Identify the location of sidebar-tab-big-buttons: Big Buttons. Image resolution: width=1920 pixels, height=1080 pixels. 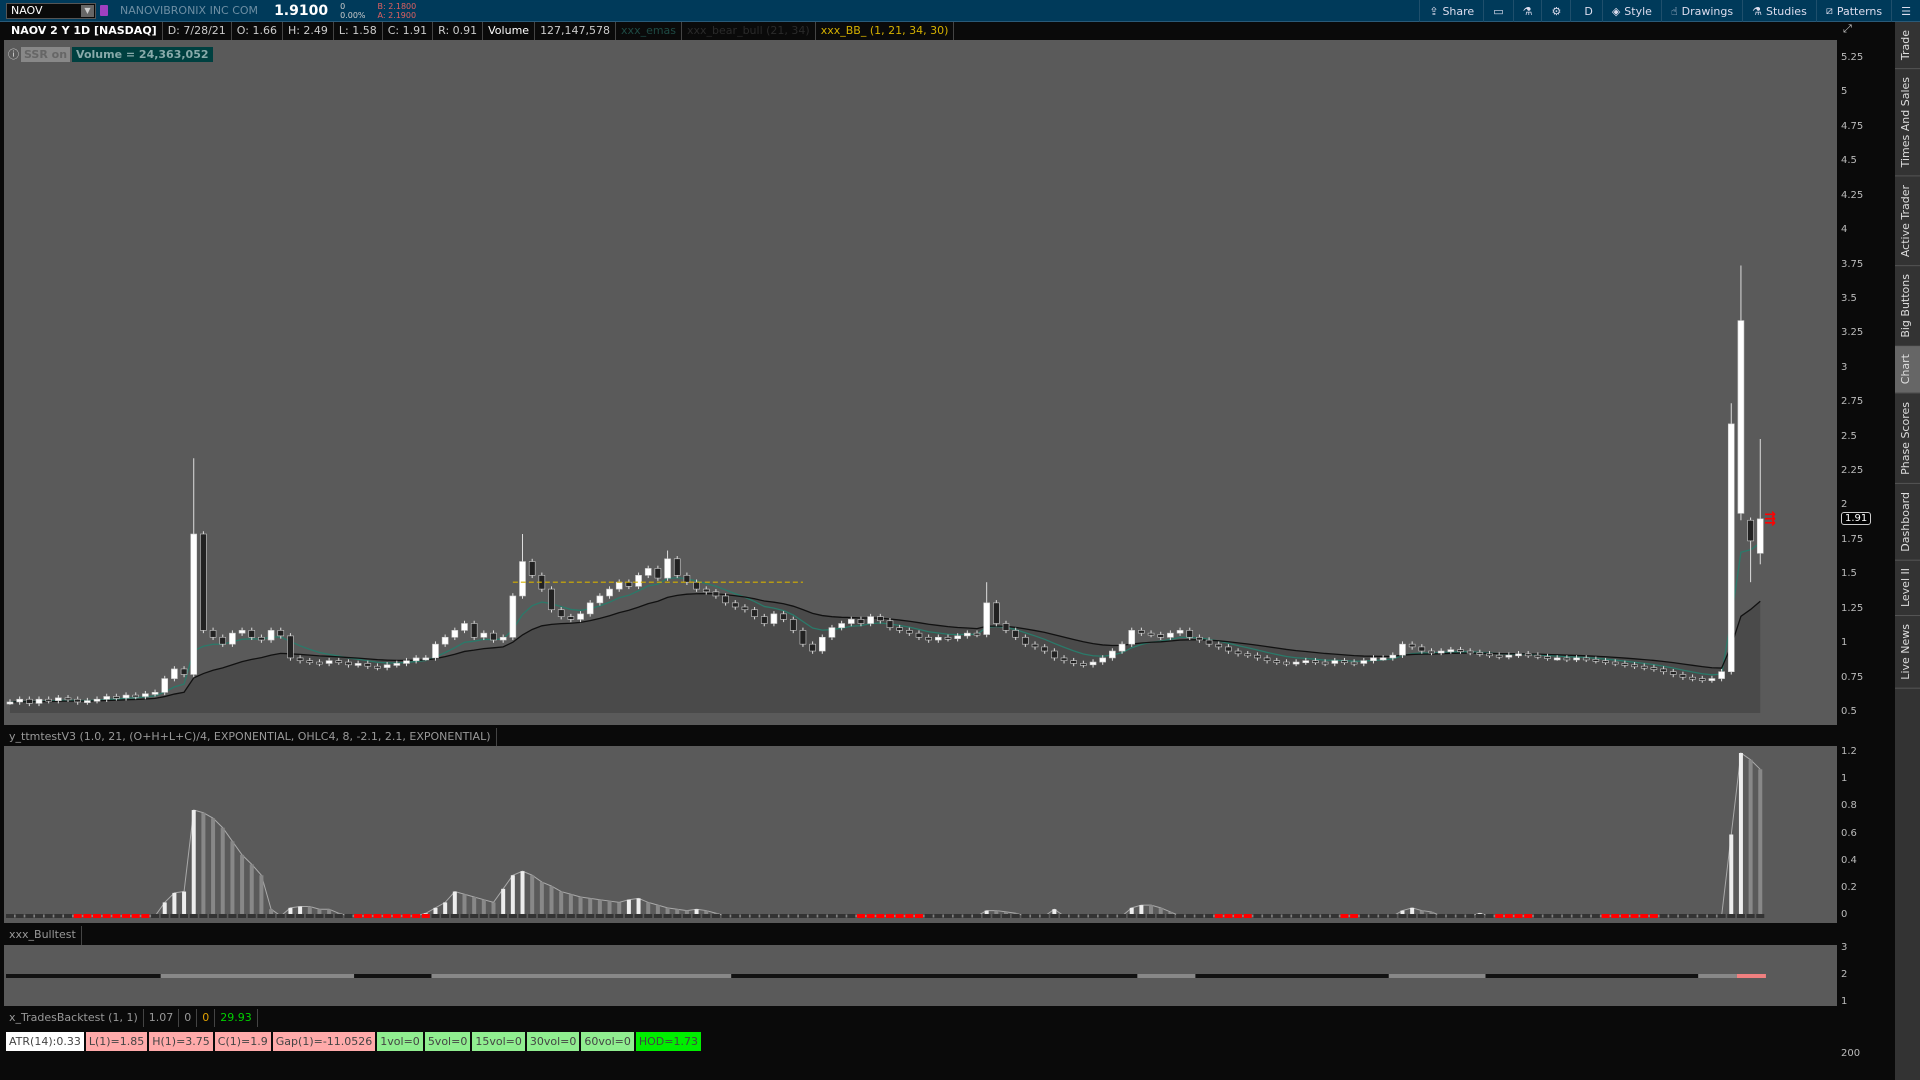
(1907, 306).